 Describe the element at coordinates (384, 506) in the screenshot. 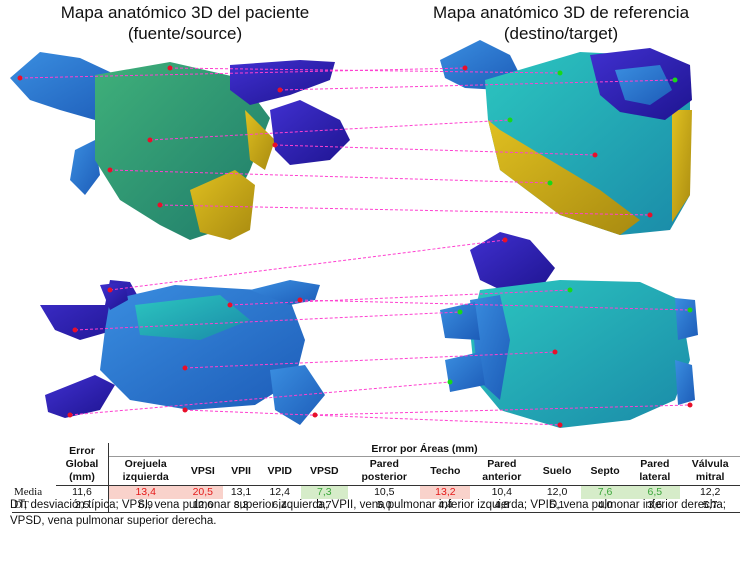

I see `area-error-value: 5,0` at that location.